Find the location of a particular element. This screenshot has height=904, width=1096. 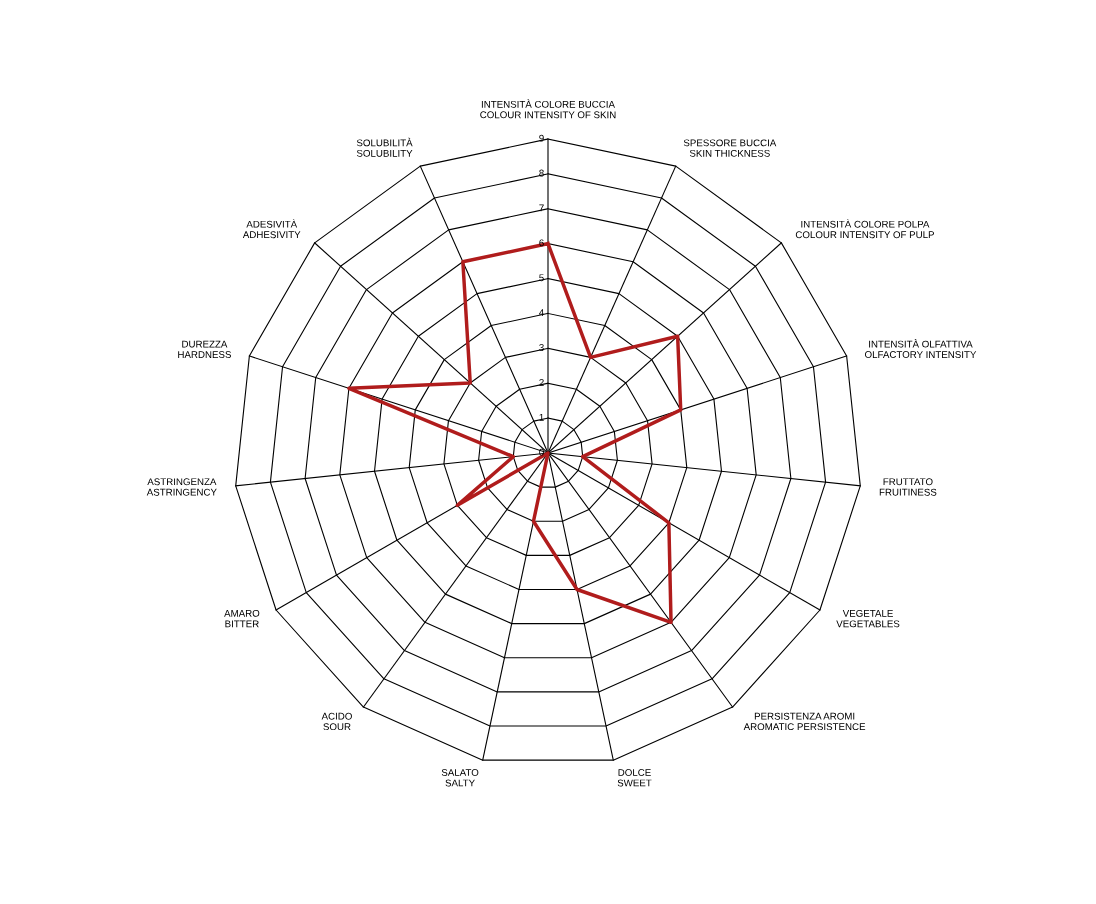

spoke-label: SOLUBILITÀ SOLUBILITY is located at coordinates (384, 147).